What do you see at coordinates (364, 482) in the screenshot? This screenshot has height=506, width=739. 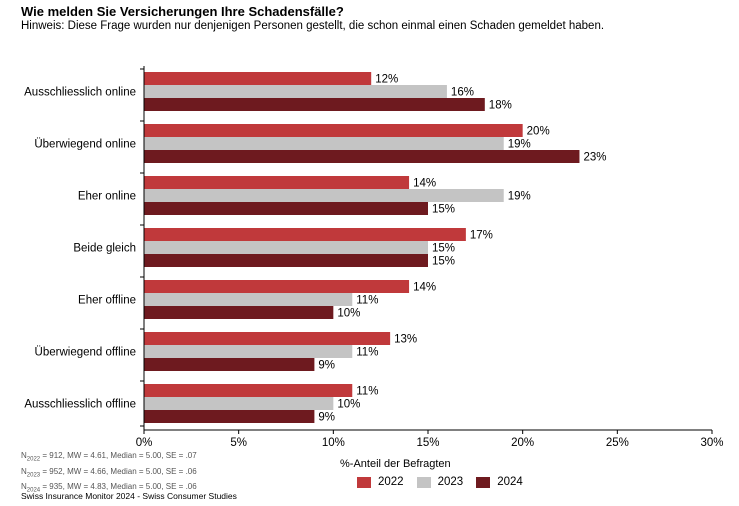 I see `legend-swatch-2022` at bounding box center [364, 482].